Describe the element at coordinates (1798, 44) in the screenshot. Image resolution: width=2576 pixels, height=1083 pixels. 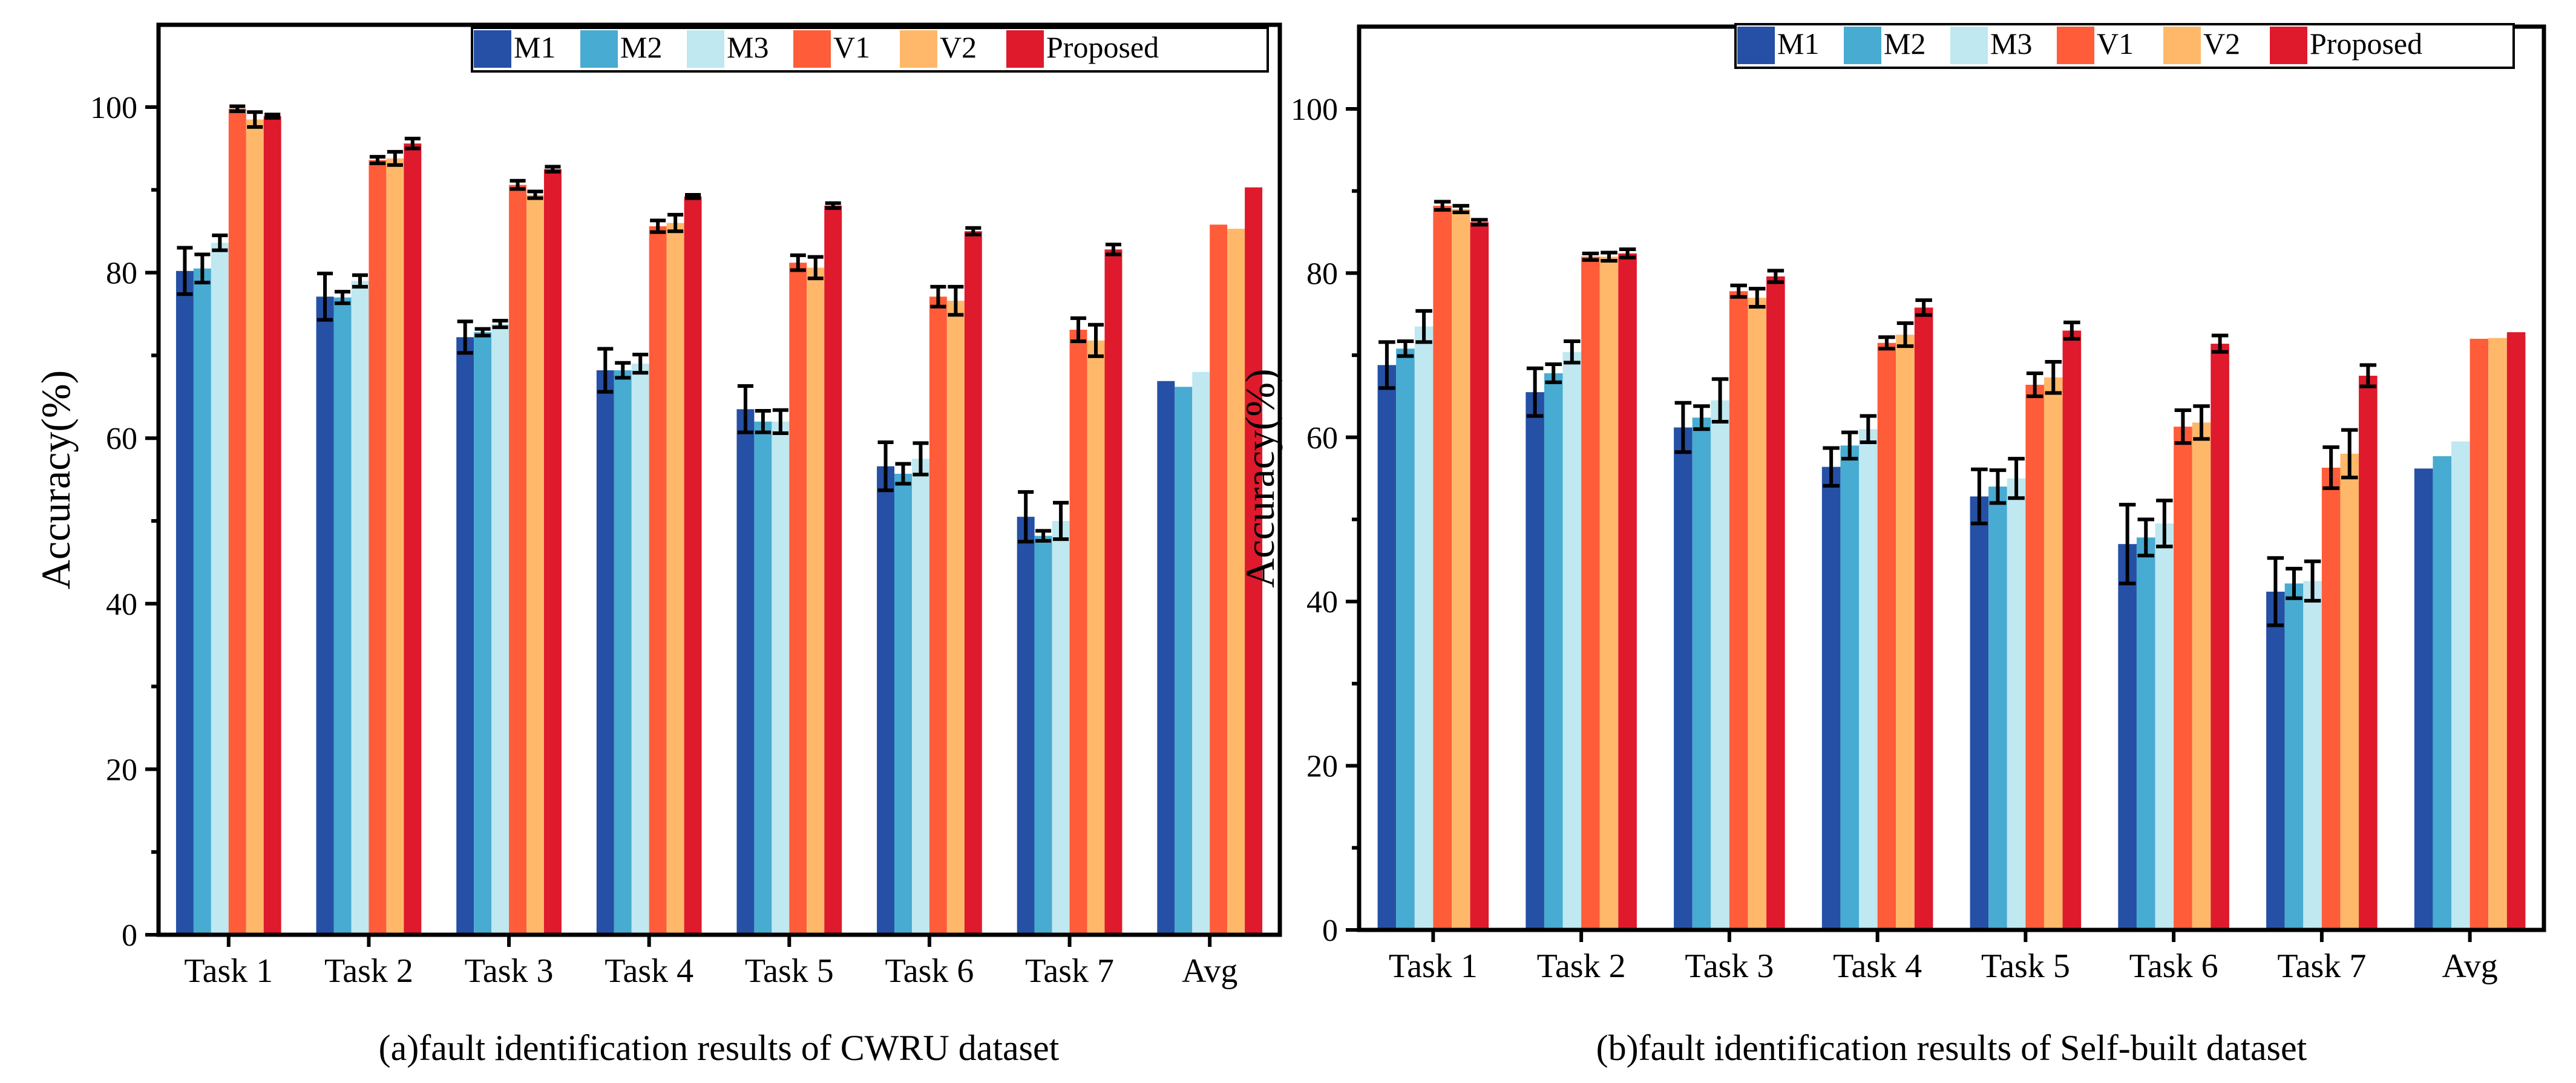
I see `legend-label-m1: M1` at that location.